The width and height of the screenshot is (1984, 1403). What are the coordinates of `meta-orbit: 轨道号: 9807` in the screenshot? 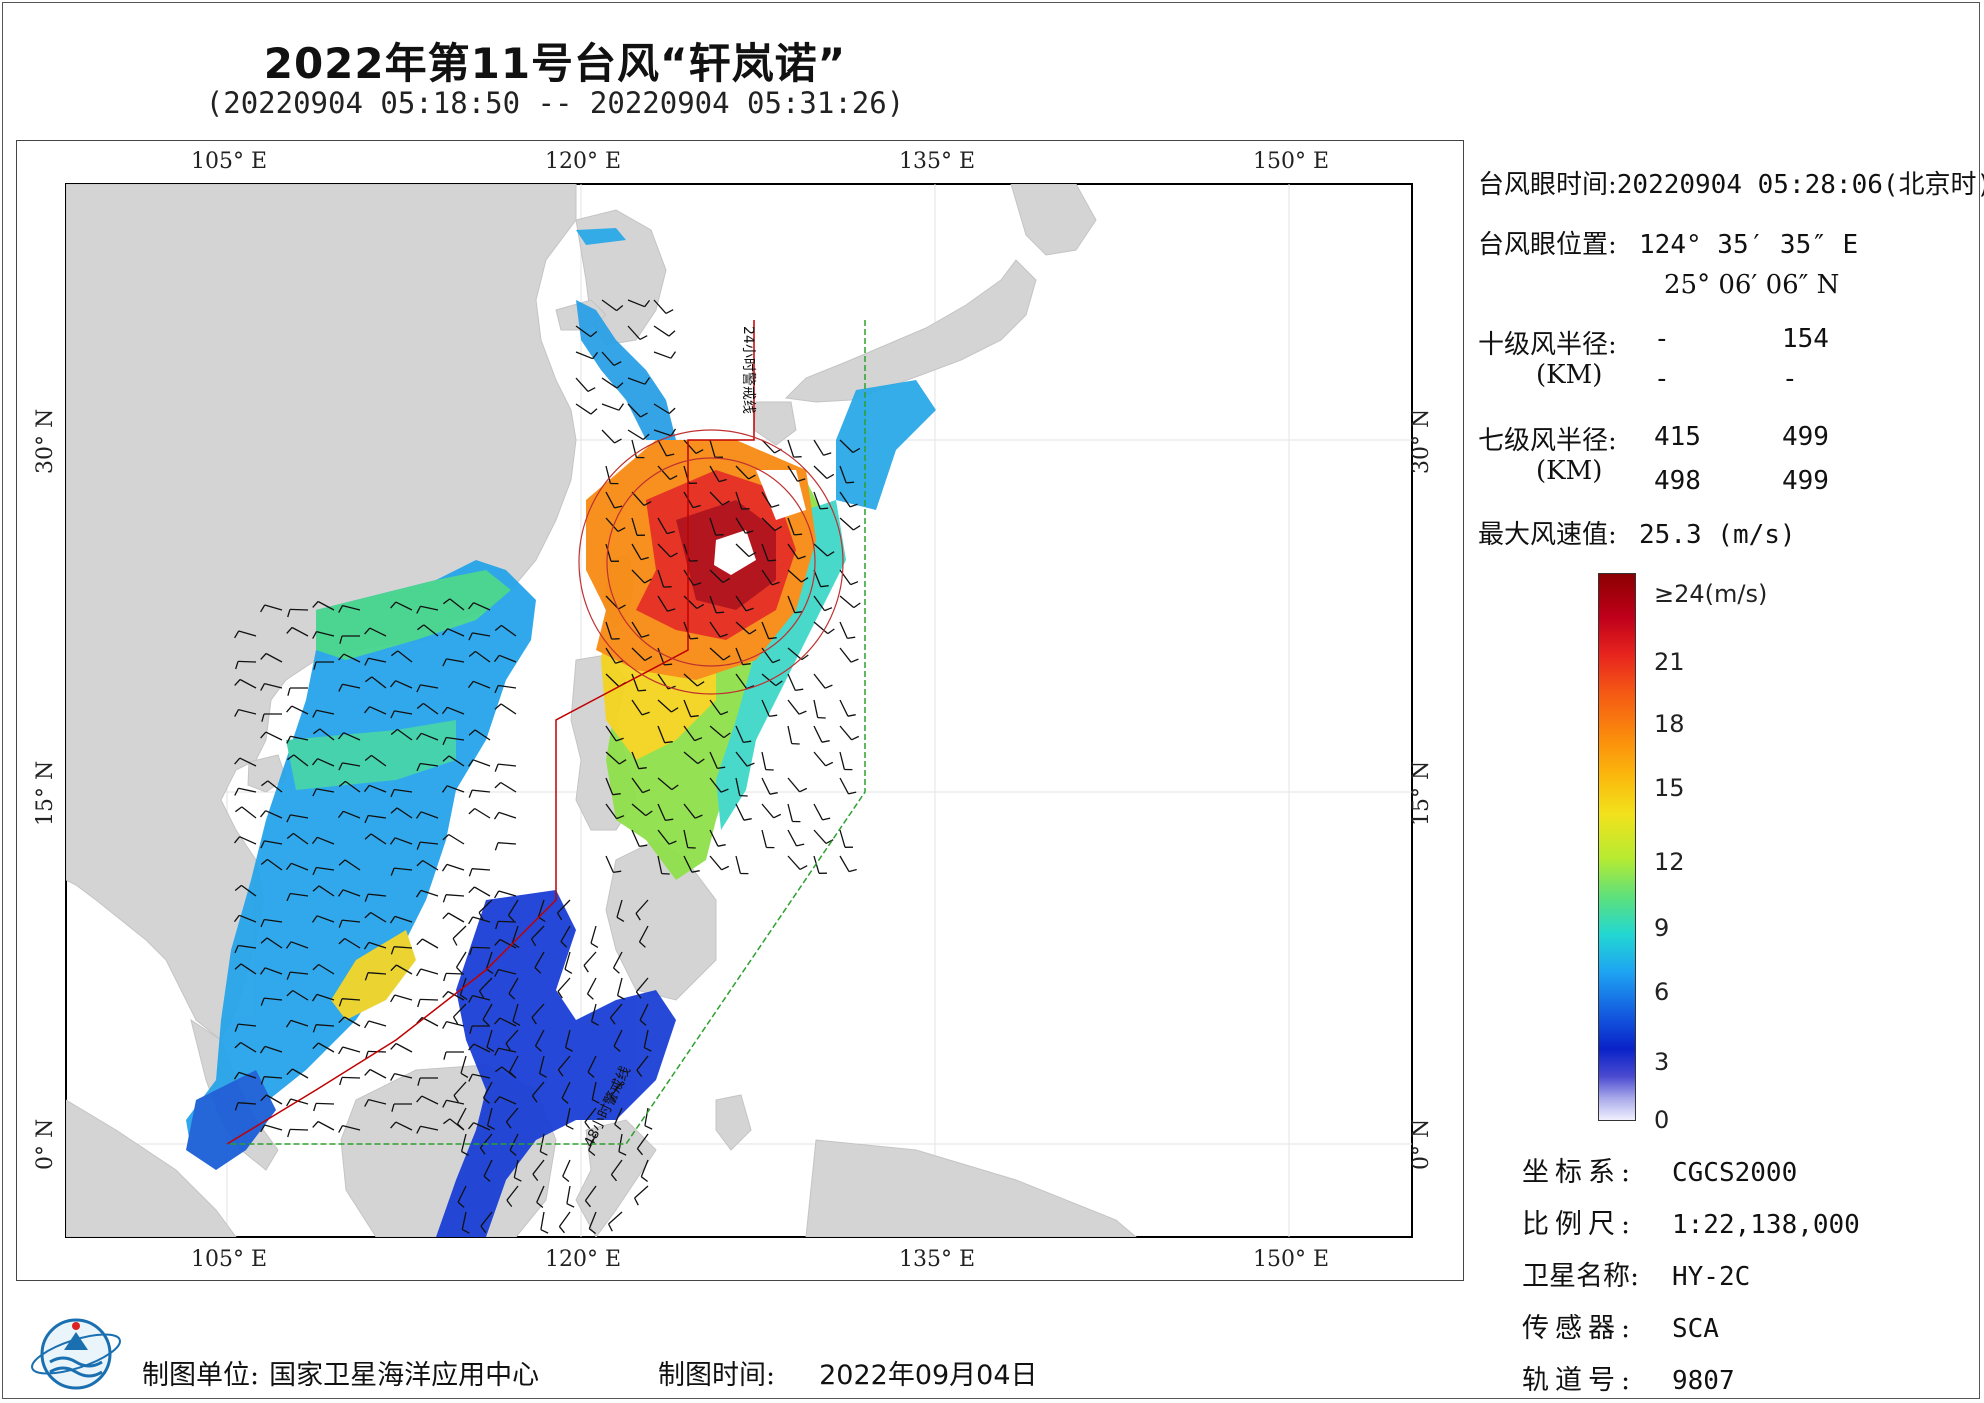 It's located at (1628, 1377).